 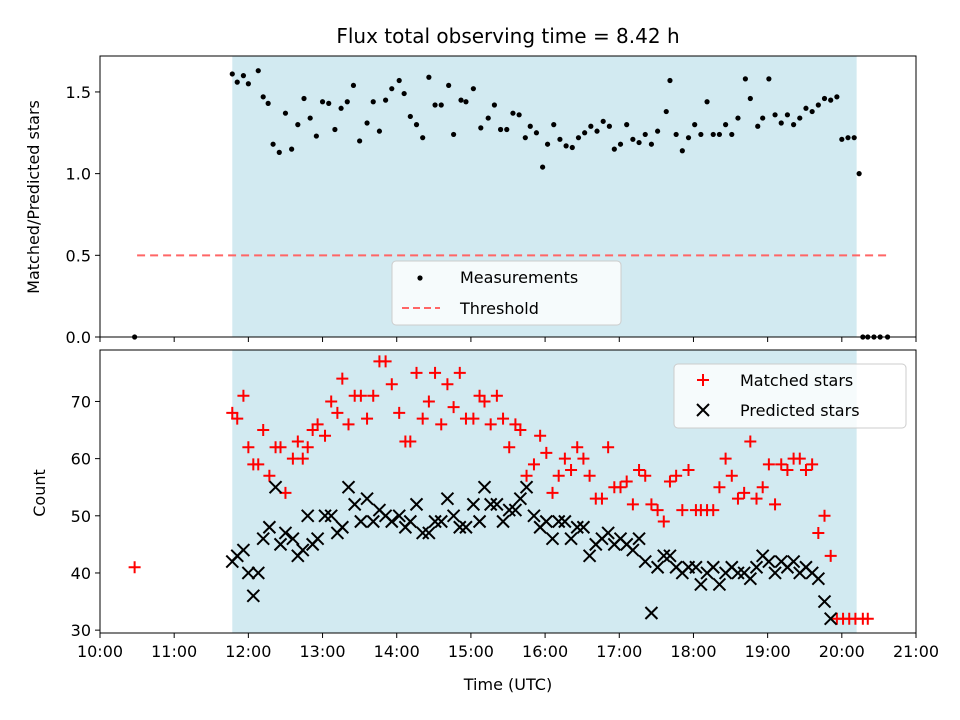 I want to click on y-tick-label: 30, so click(x=81, y=630).